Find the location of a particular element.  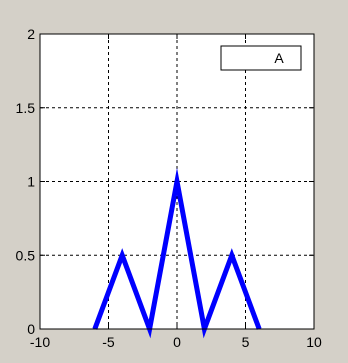

y-tick-label: 2 is located at coordinates (31, 34).